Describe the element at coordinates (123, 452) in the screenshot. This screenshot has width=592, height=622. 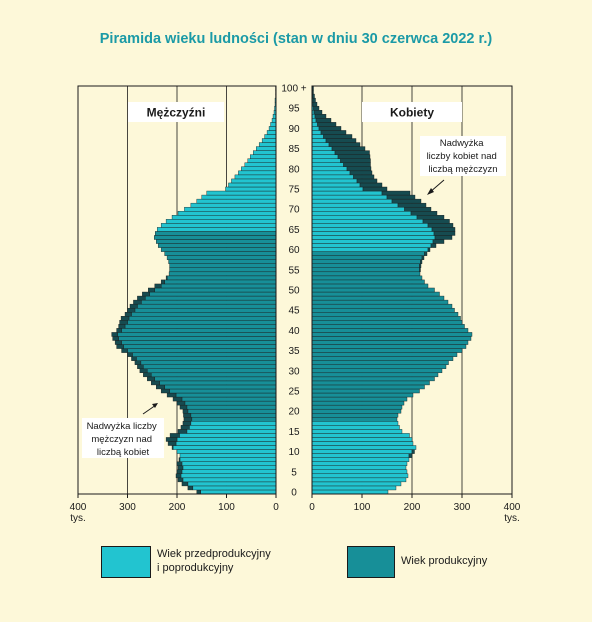
I see `note-men-line3: liczbą kobiet` at that location.